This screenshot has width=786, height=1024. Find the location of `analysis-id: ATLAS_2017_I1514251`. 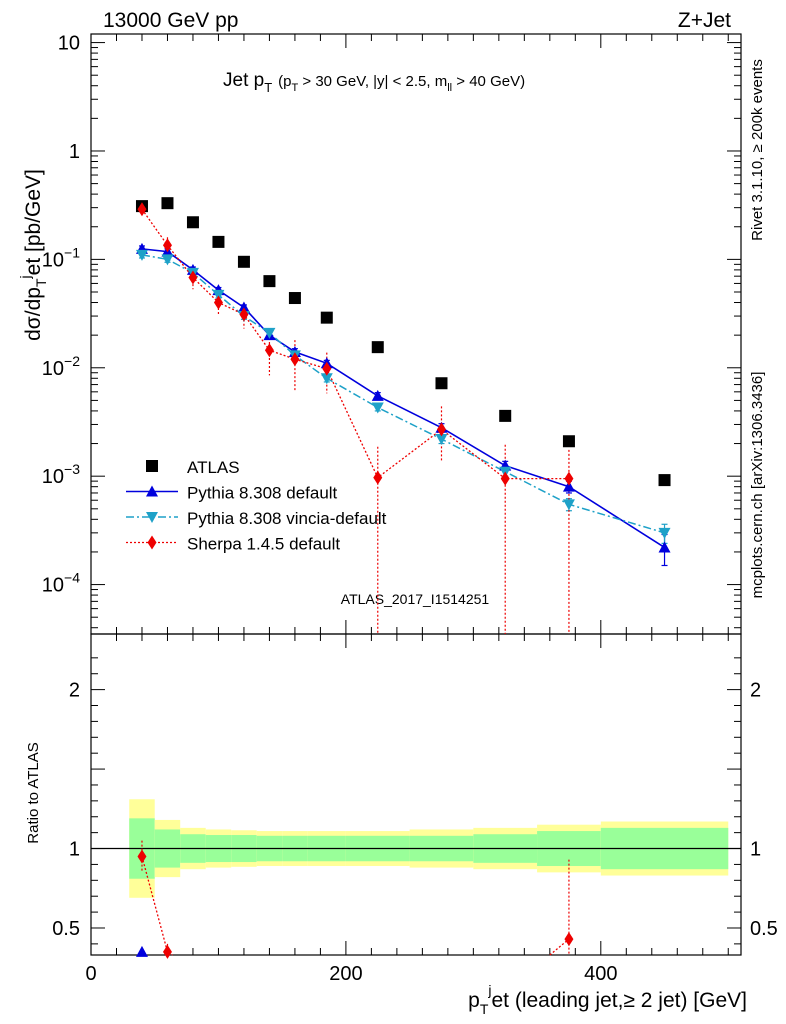

analysis-id: ATLAS_2017_I1514251 is located at coordinates (415, 599).